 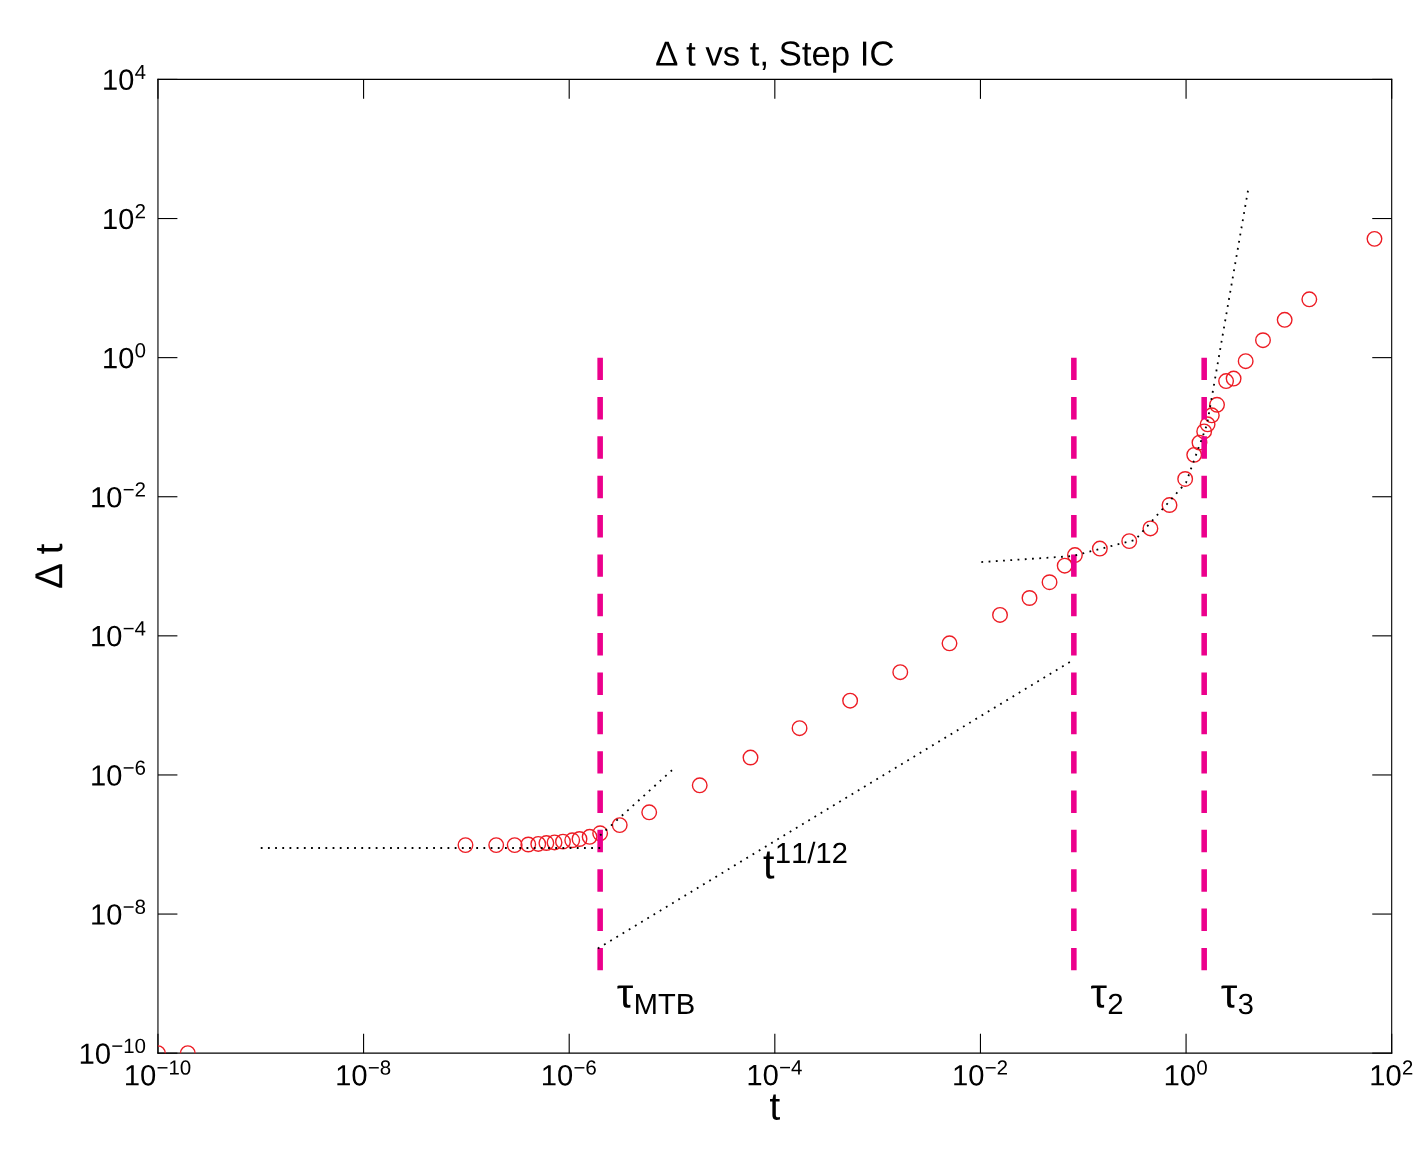 I want to click on x-tick-label: 10$^{0}$, so click(x=1186, y=1073).